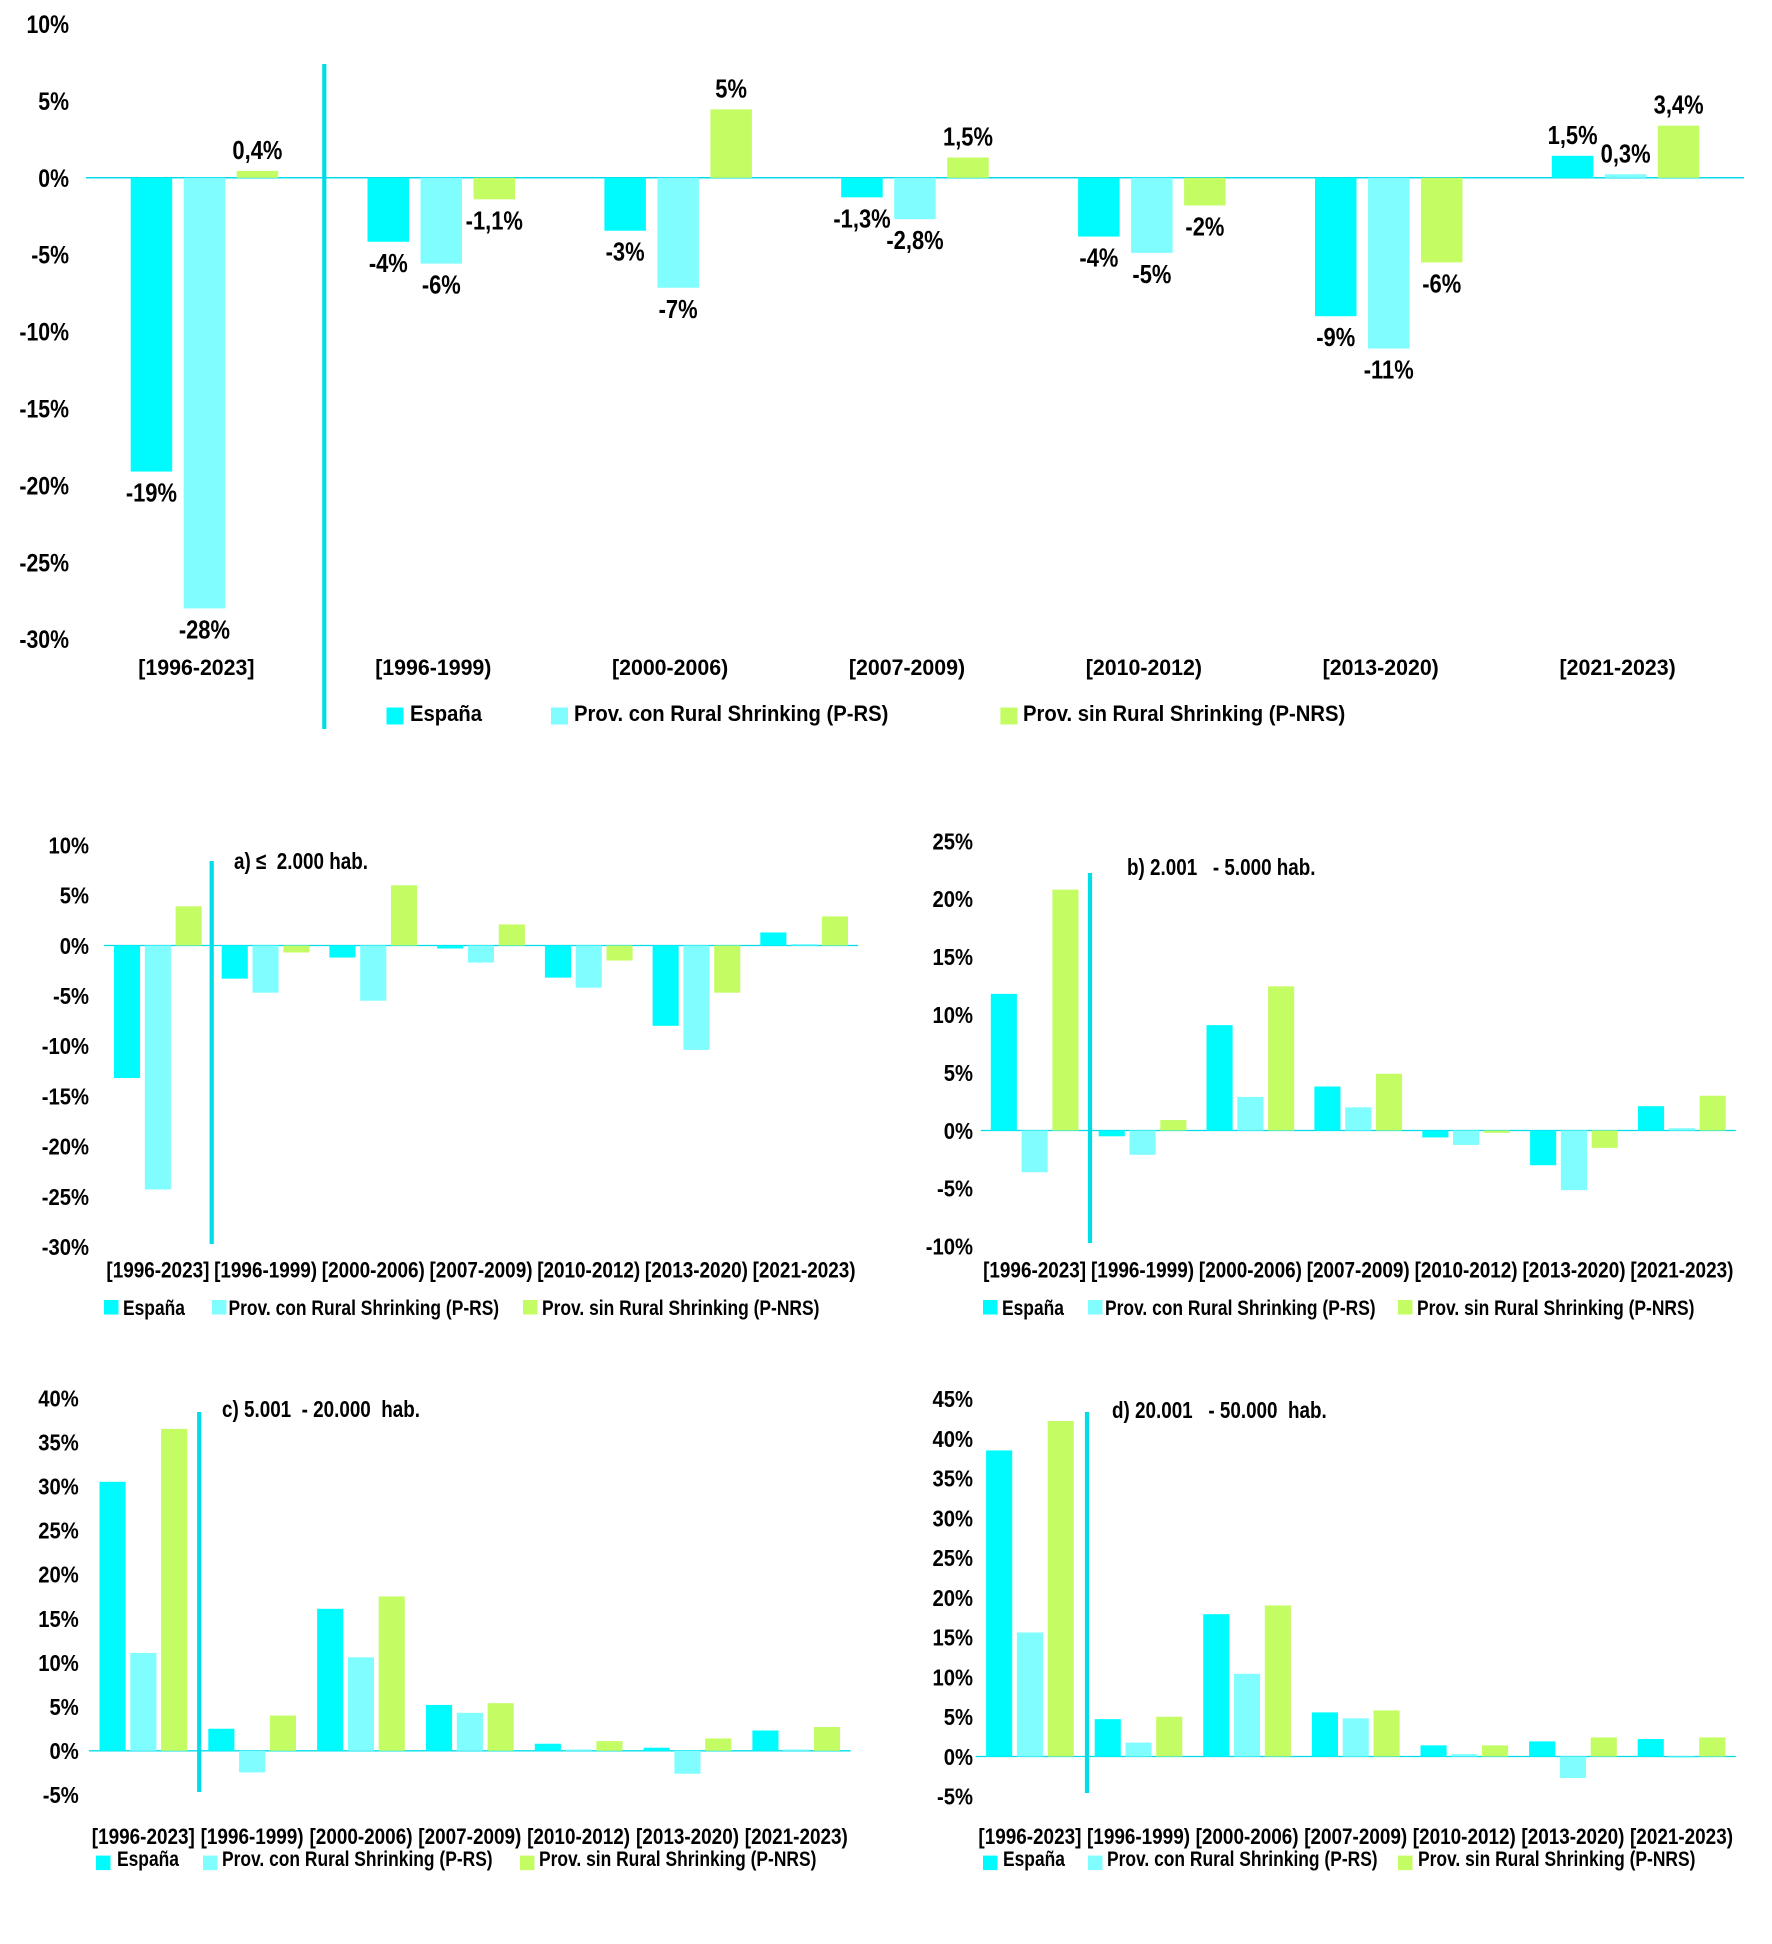 The image size is (1772, 1944). What do you see at coordinates (952, 1399) in the screenshot?
I see `svg-text: 45%` at bounding box center [952, 1399].